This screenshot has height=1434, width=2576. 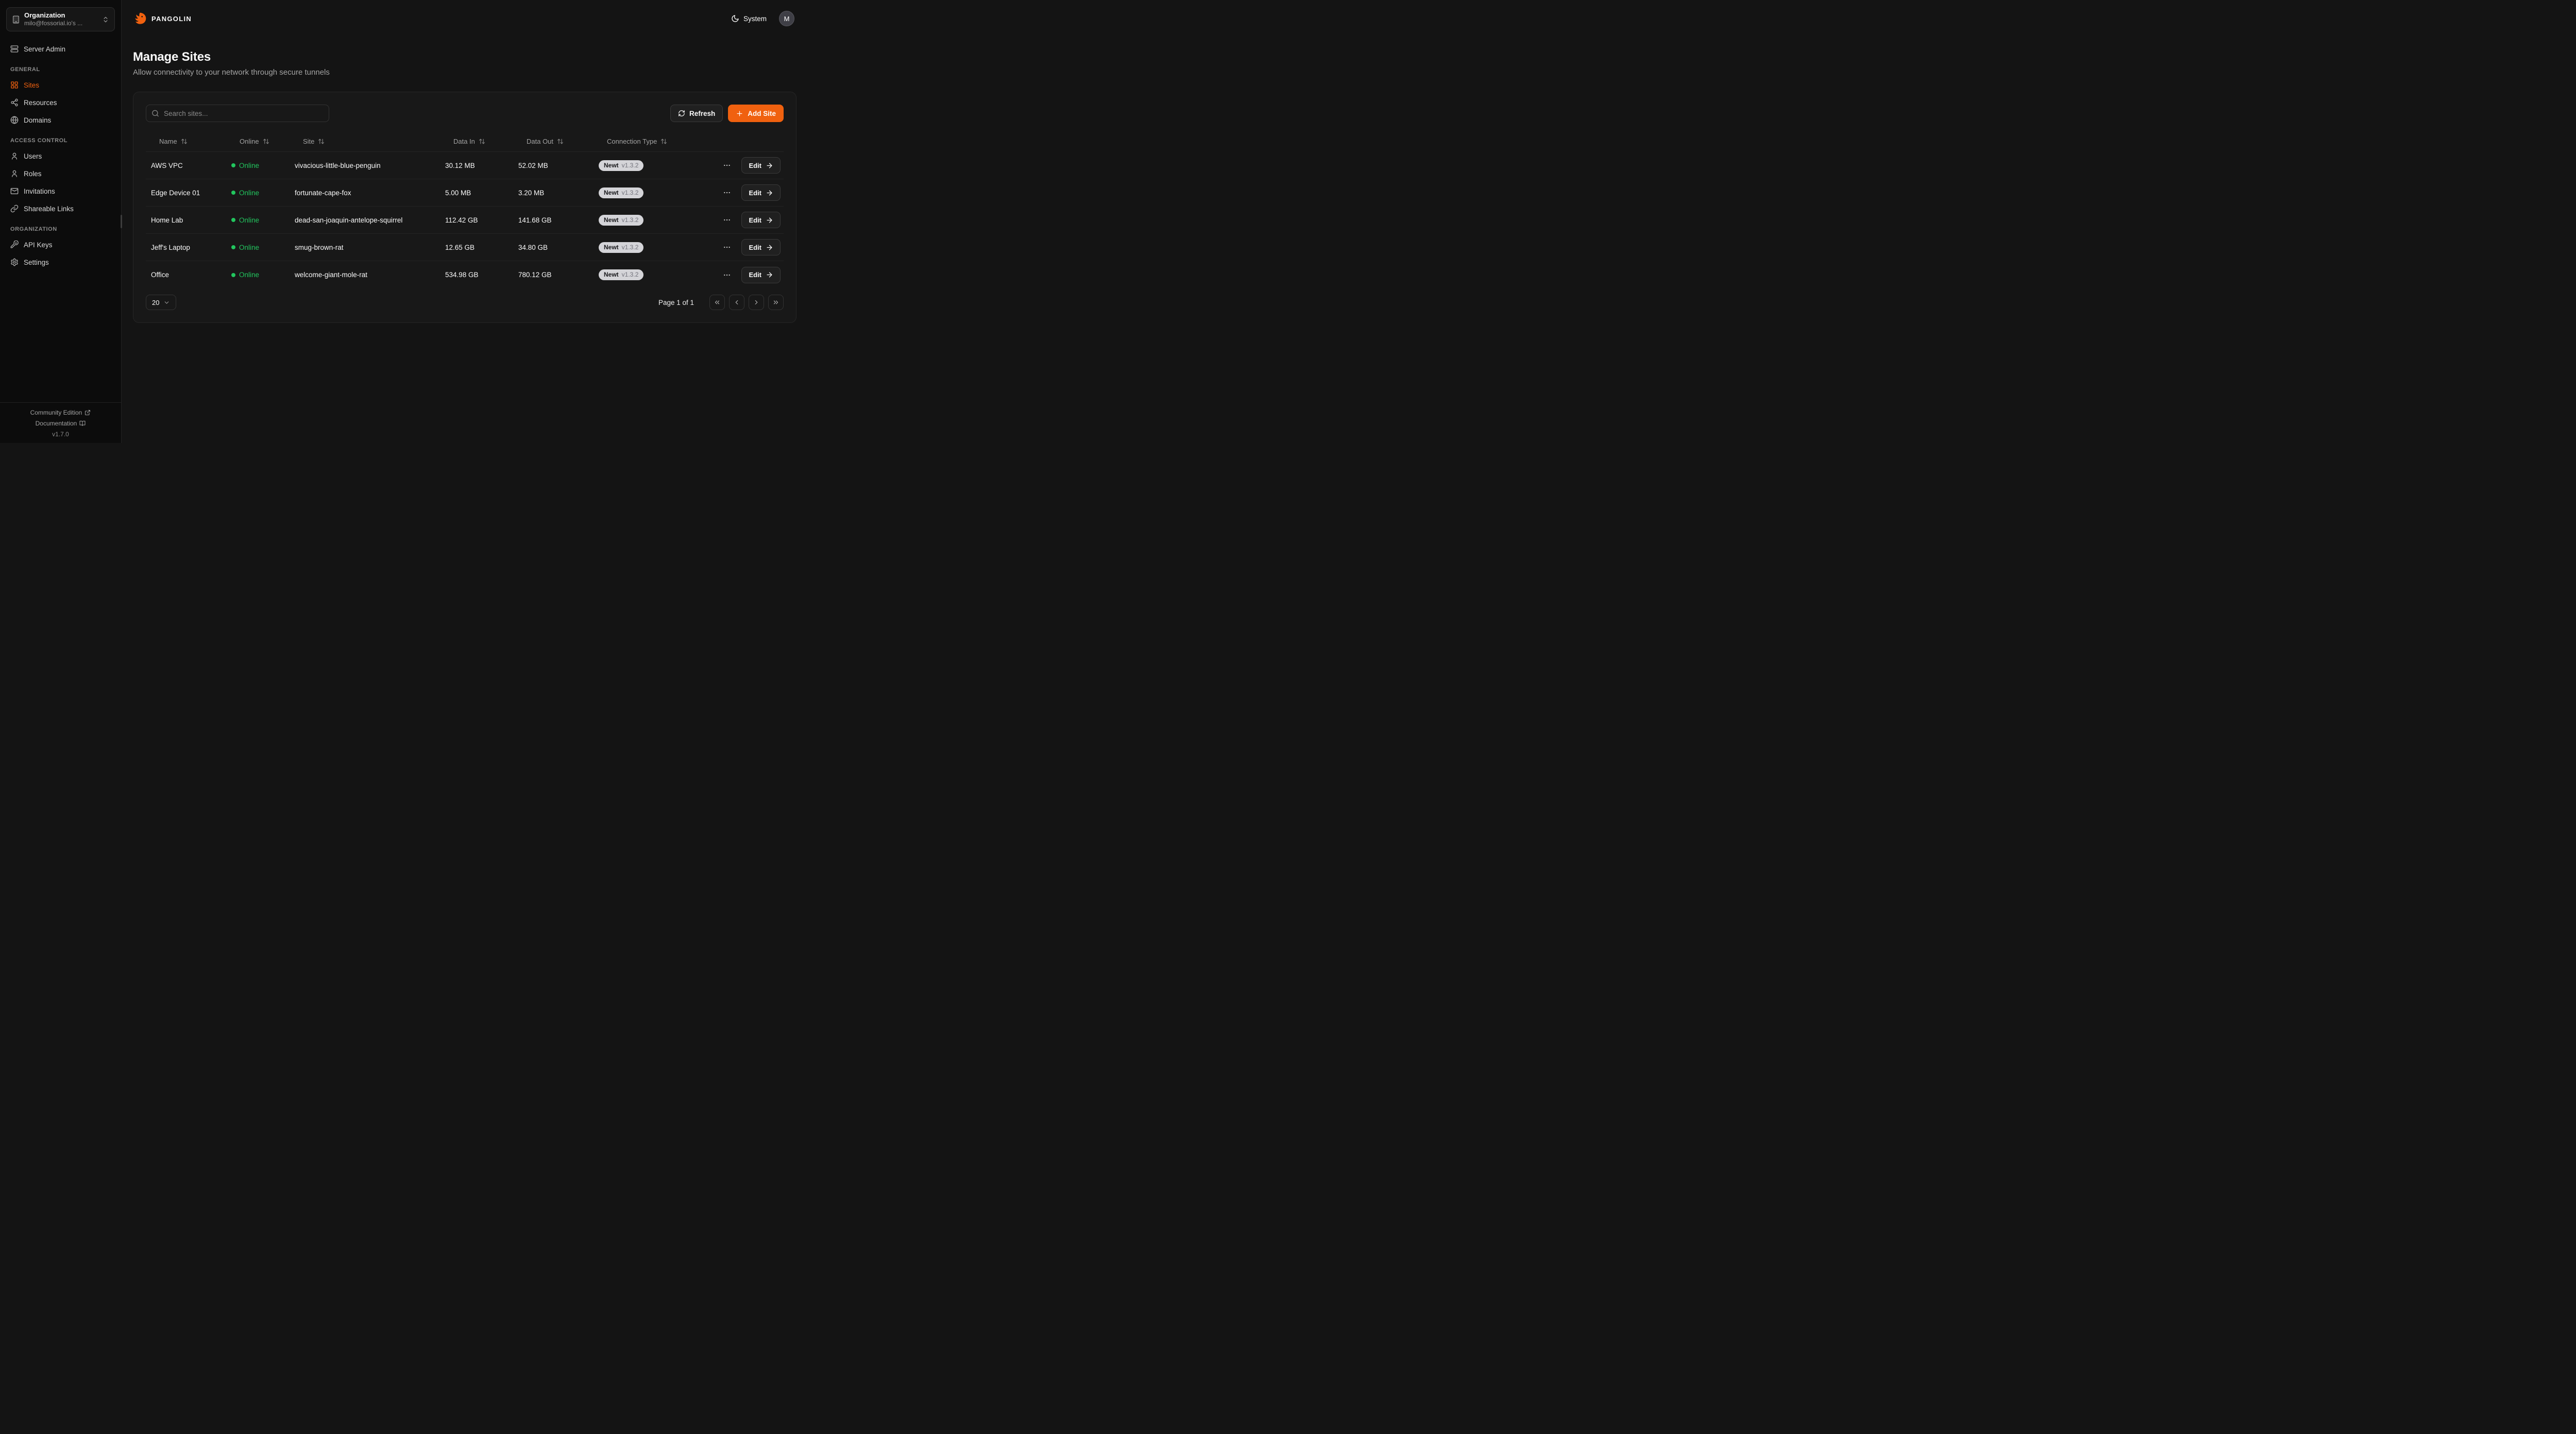 What do you see at coordinates (14, 49) in the screenshot?
I see `server-icon` at bounding box center [14, 49].